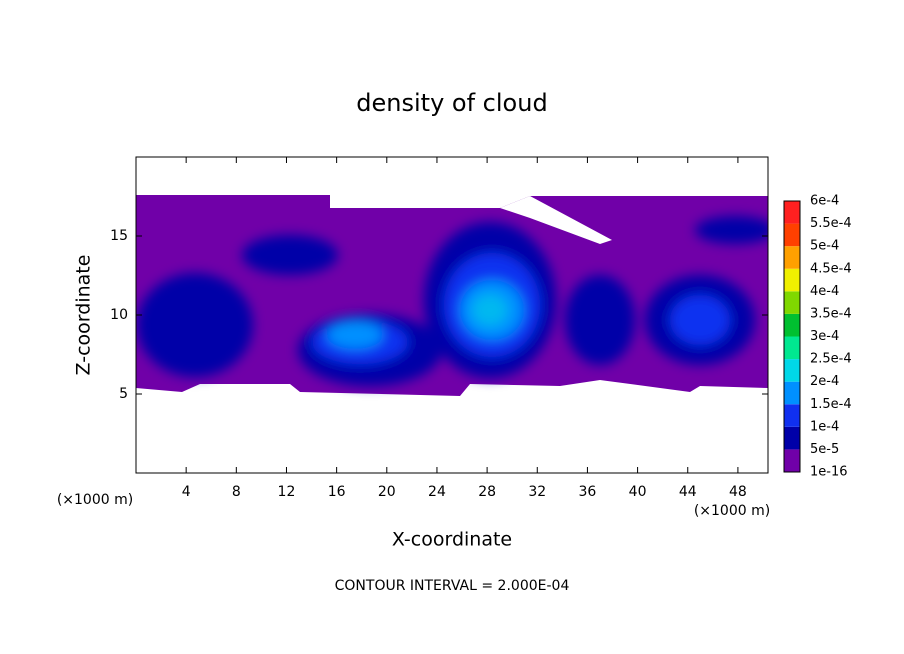 This screenshot has height=654, width=904. I want to click on colorbar-label: 5e-5, so click(824, 449).